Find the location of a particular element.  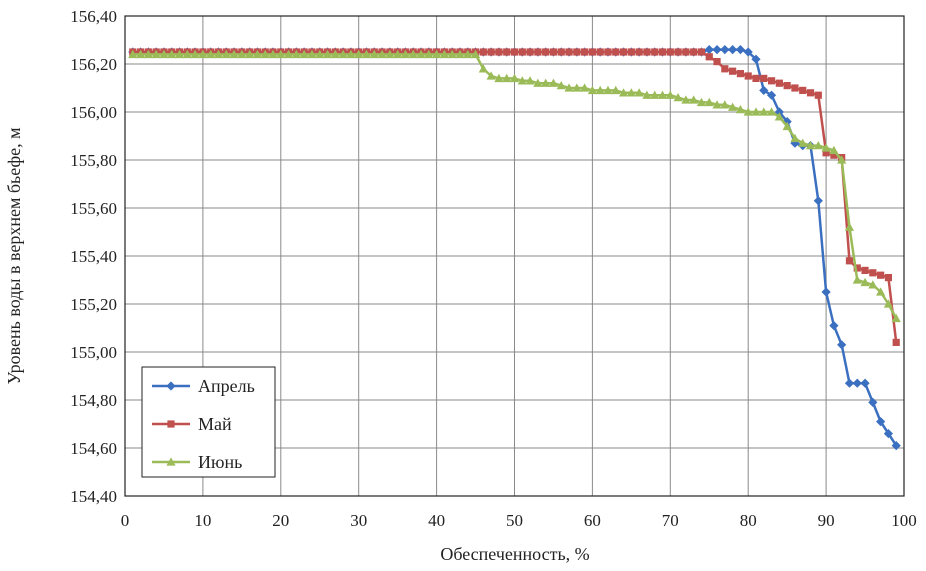

legend-item: Июнь is located at coordinates (197, 462).